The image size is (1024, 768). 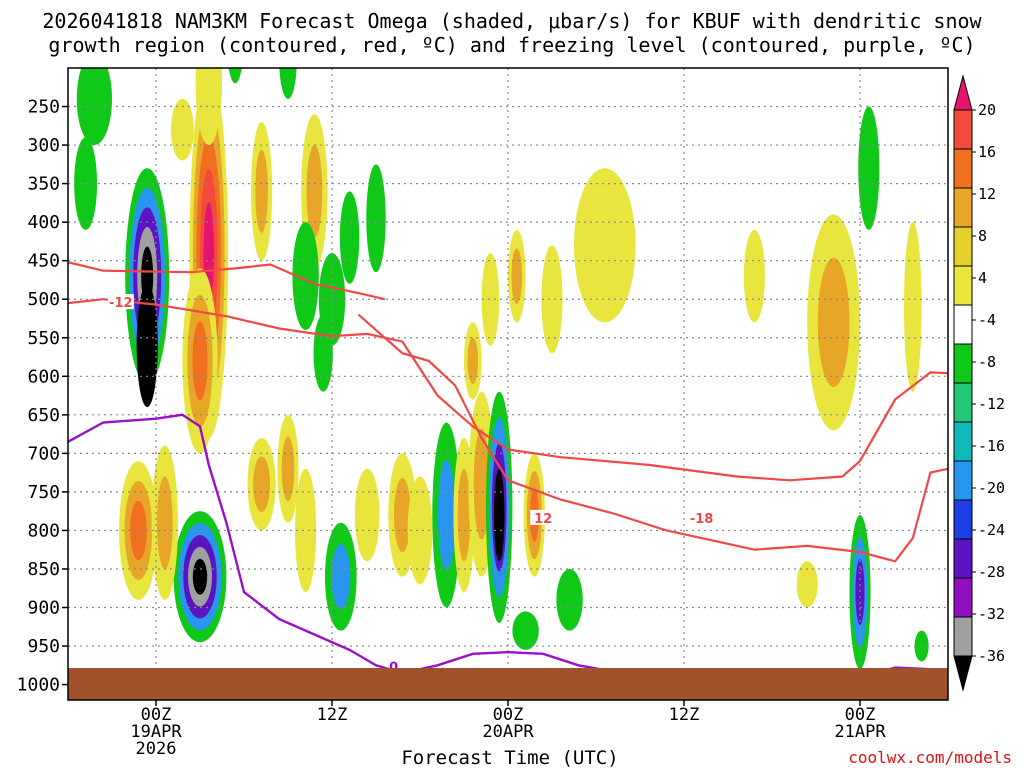 I want to click on colorbar-label-6: -8, so click(x=987, y=362).